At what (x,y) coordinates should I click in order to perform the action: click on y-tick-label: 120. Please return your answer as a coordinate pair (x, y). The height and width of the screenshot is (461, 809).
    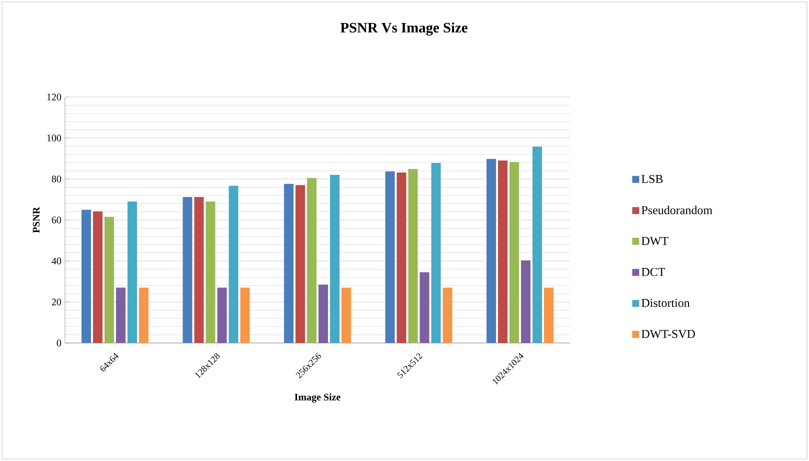
    Looking at the image, I should click on (54, 97).